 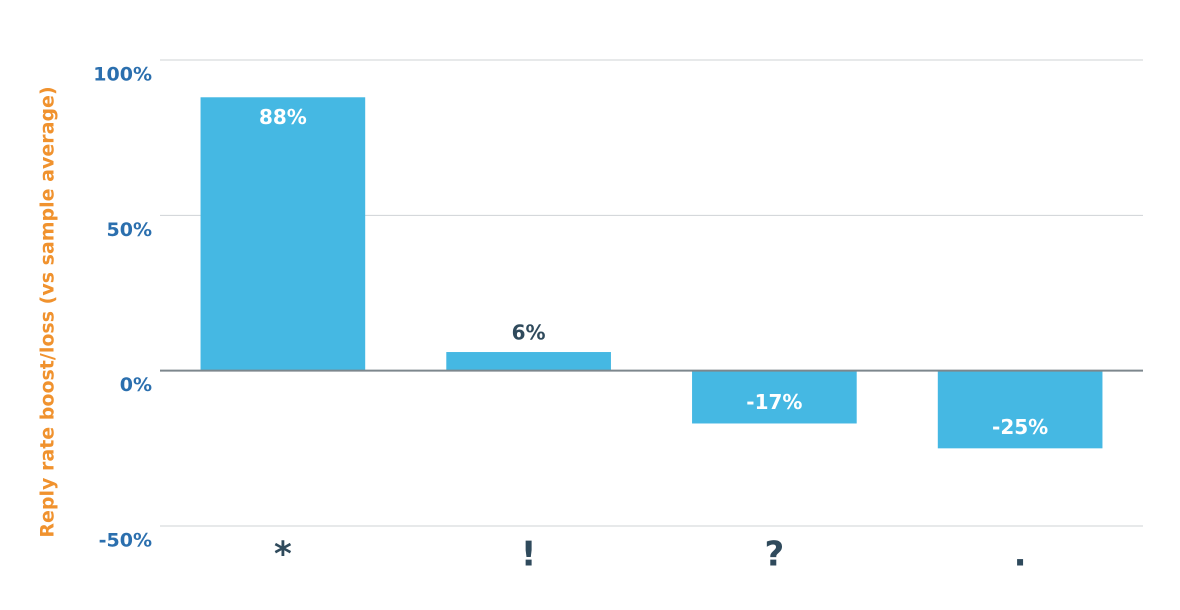 What do you see at coordinates (283, 117) in the screenshot?
I see `value-label: 88%` at bounding box center [283, 117].